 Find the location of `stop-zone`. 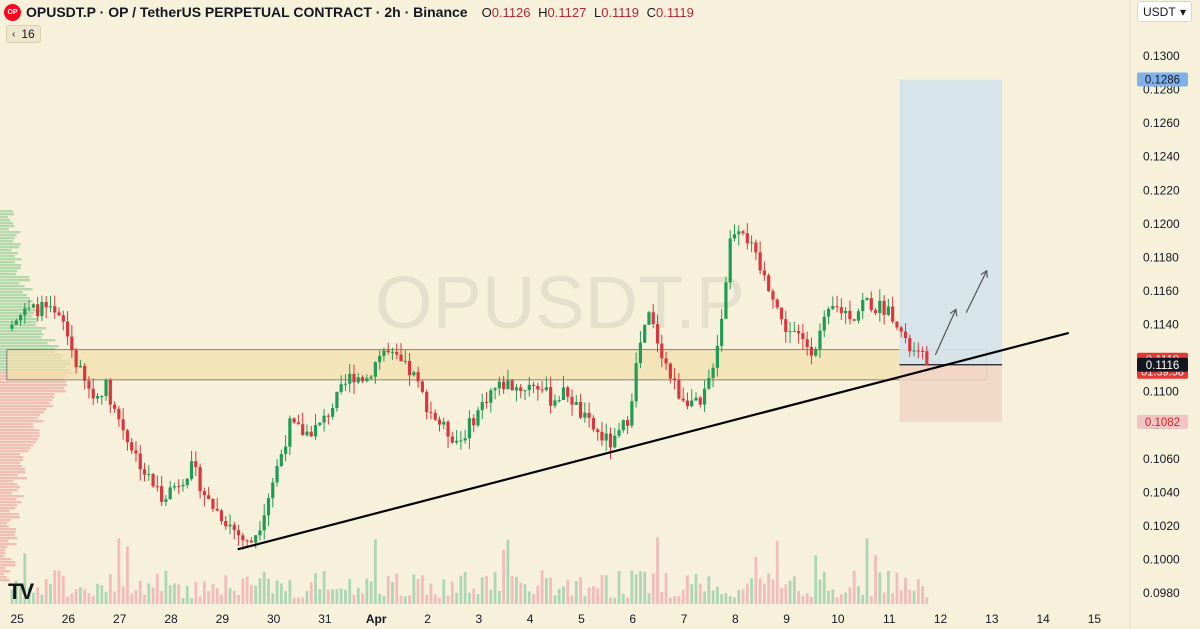

stop-zone is located at coordinates (951, 393).